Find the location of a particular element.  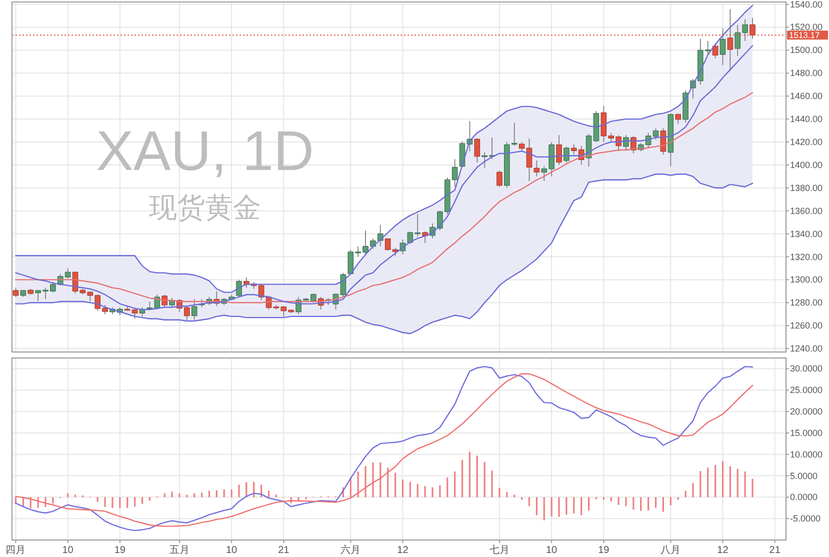

y-tick-label: 25.0000 is located at coordinates (806, 390).